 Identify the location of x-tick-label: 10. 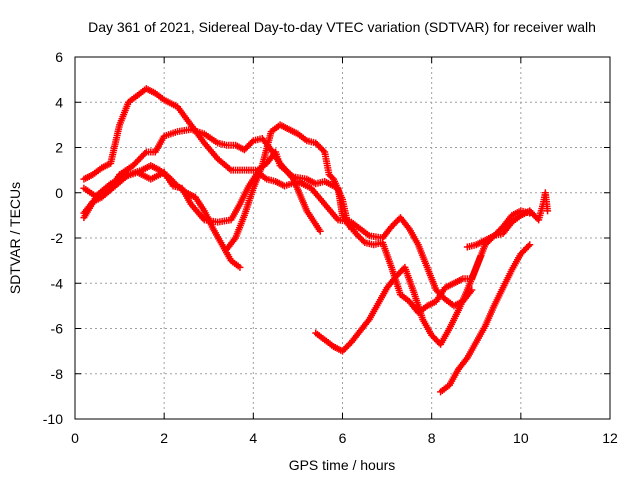
(521, 438).